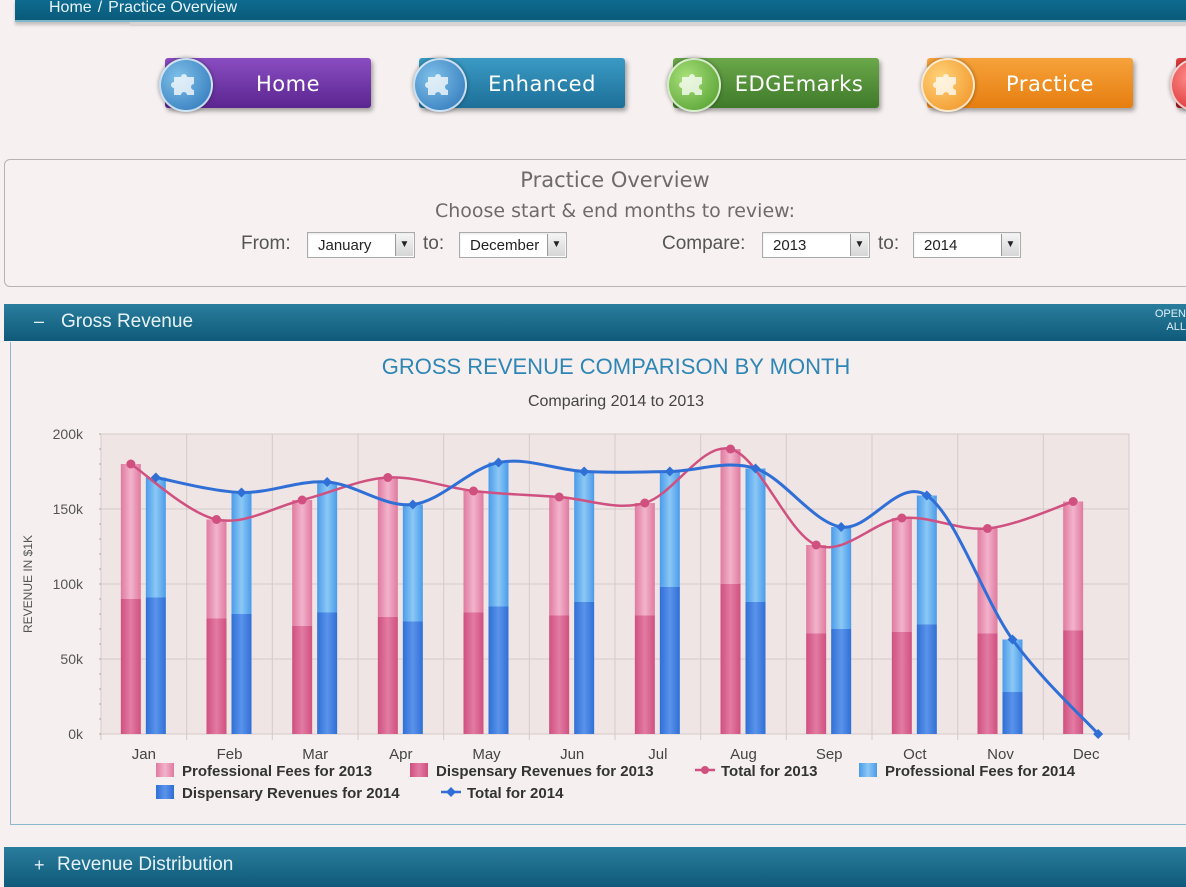  What do you see at coordinates (486, 754) in the screenshot?
I see `x-tick-label: May` at bounding box center [486, 754].